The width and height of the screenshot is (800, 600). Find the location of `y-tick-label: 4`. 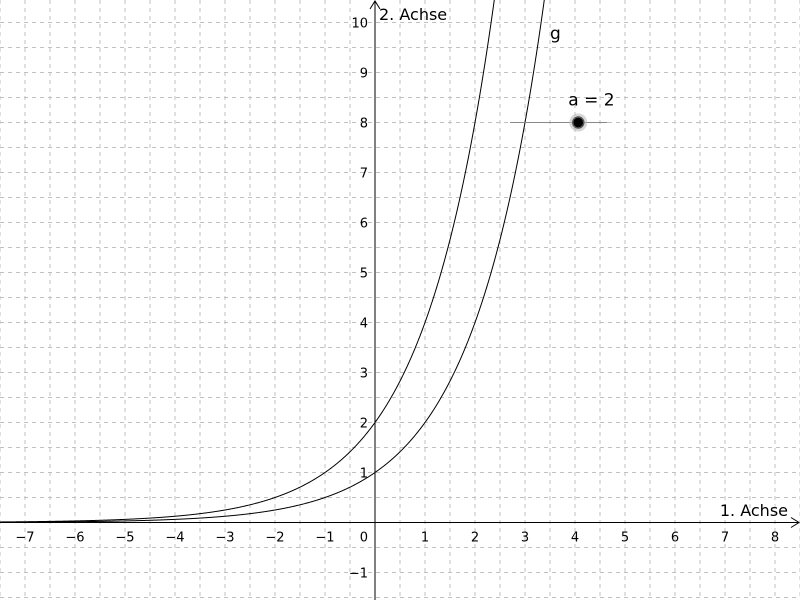

y-tick-label: 4 is located at coordinates (364, 324).